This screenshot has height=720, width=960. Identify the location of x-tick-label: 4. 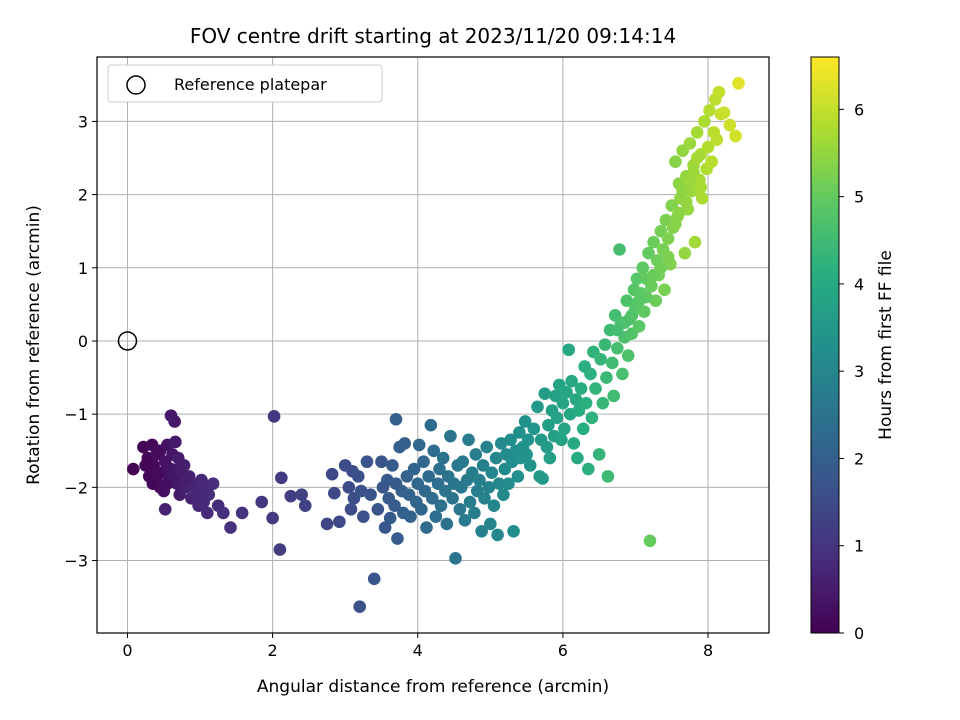
(418, 650).